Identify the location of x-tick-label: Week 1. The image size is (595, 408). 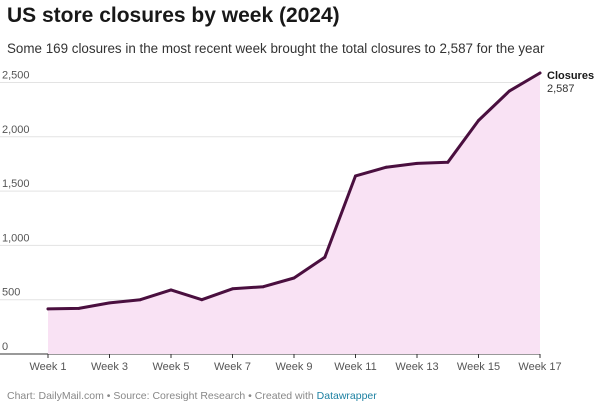
(47, 367).